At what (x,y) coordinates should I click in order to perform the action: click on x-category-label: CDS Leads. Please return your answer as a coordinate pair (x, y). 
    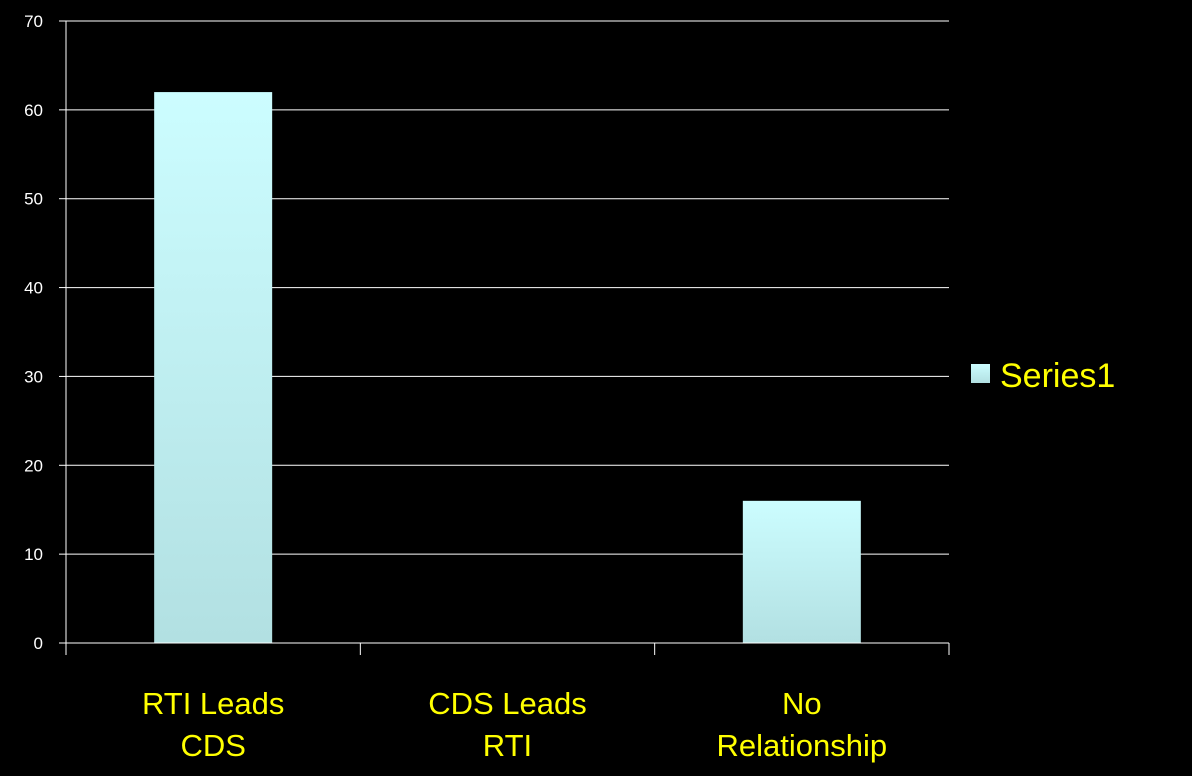
    Looking at the image, I should click on (507, 703).